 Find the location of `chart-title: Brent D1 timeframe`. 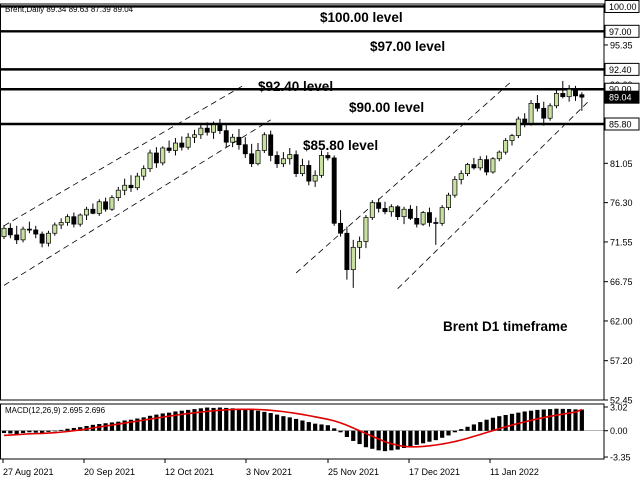

chart-title: Brent D1 timeframe is located at coordinates (505, 326).